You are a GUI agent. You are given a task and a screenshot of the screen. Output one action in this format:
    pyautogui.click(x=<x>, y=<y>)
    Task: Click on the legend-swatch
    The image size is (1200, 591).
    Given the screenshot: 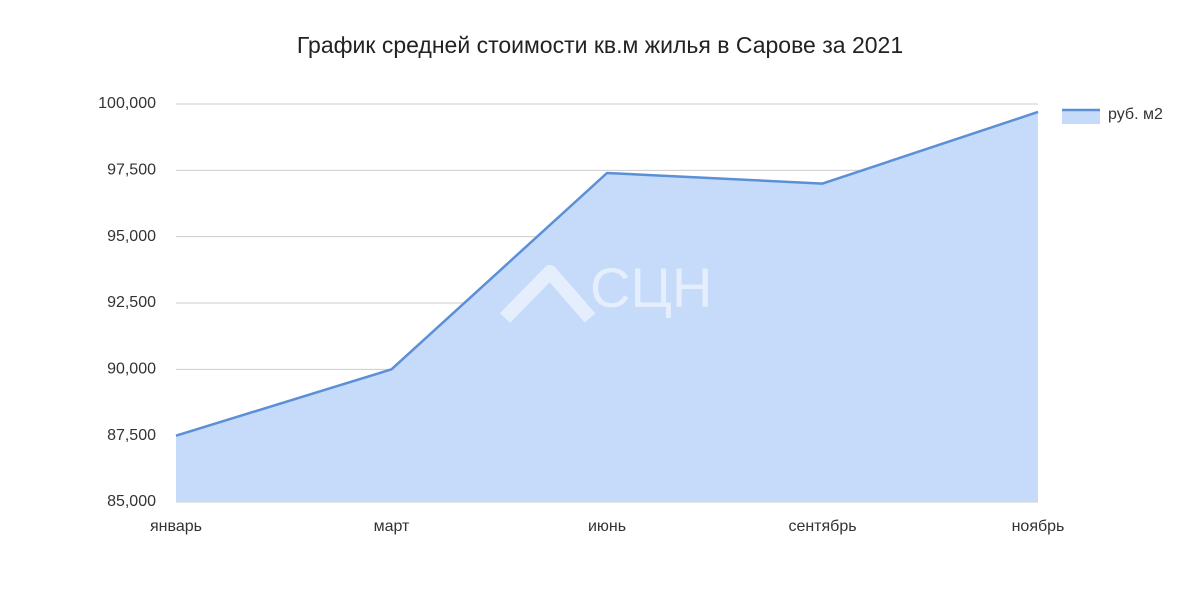 What is the action you would take?
    pyautogui.click(x=1081, y=117)
    